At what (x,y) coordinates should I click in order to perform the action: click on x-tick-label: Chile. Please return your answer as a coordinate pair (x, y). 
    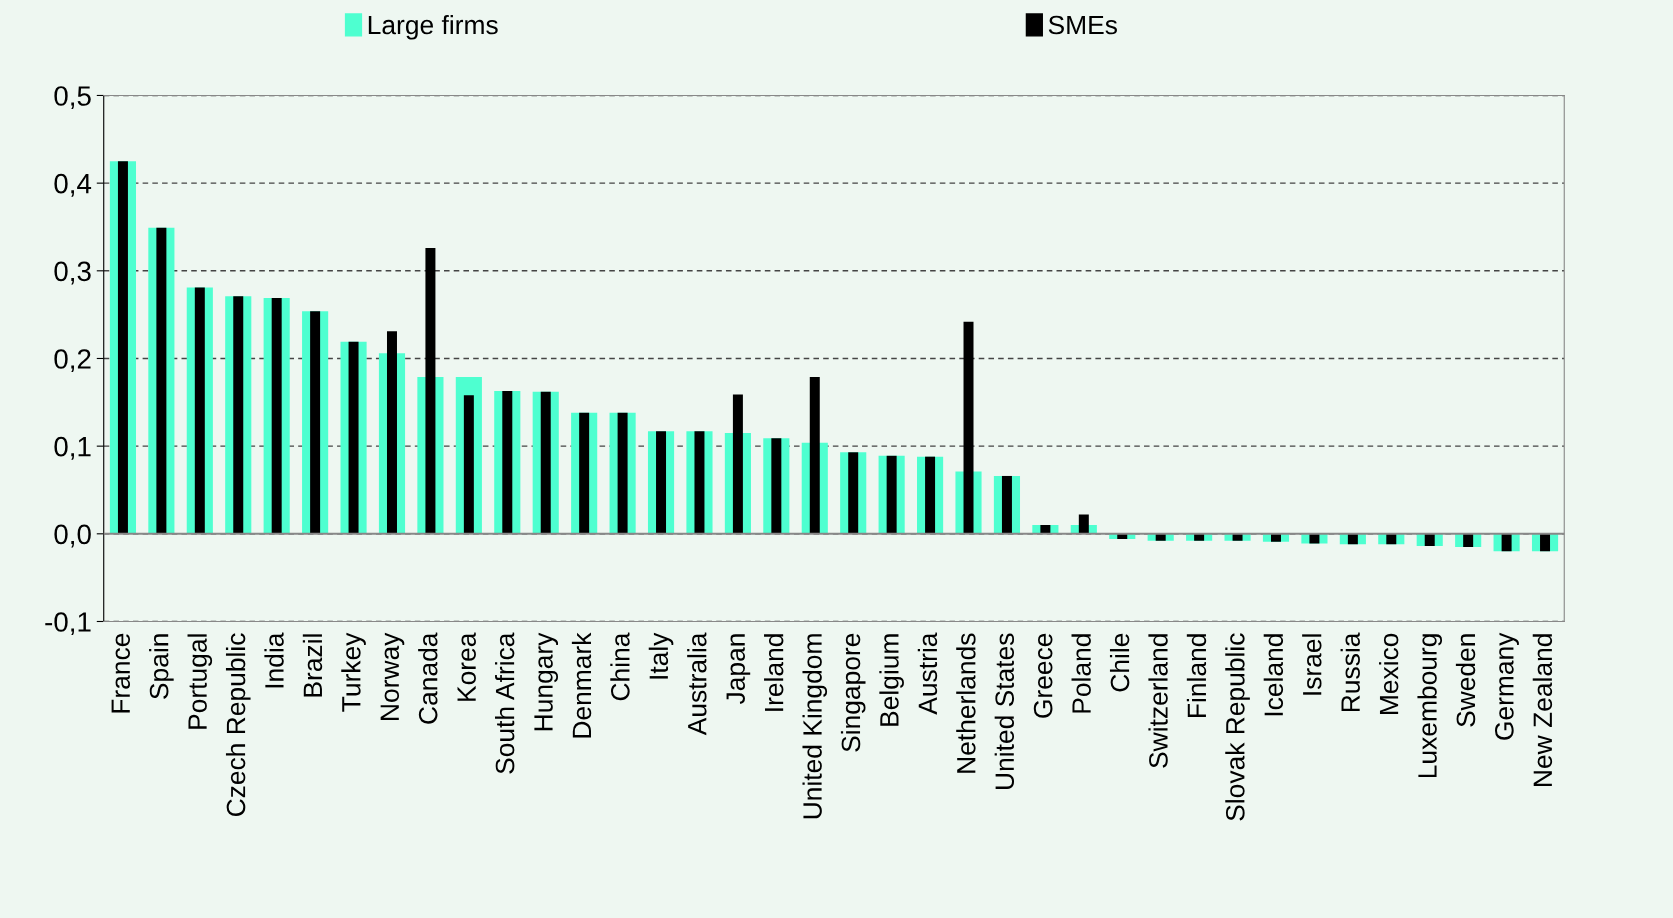
    Looking at the image, I should click on (1119, 662).